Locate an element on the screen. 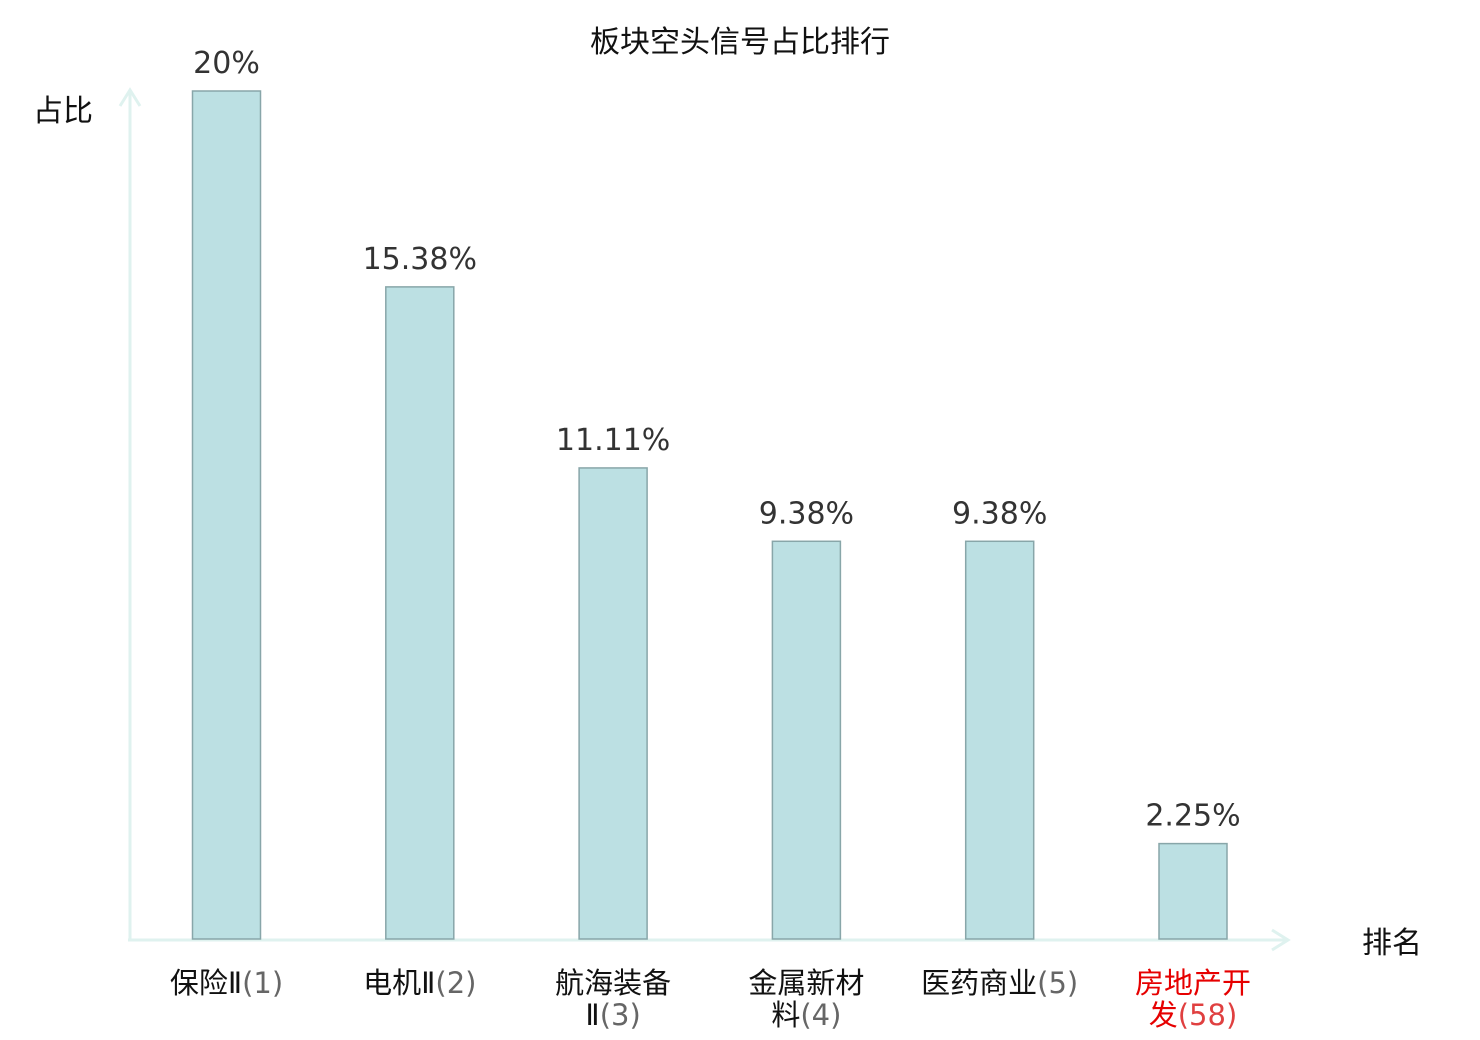  category-name: Ⅱ is located at coordinates (592, 1015).